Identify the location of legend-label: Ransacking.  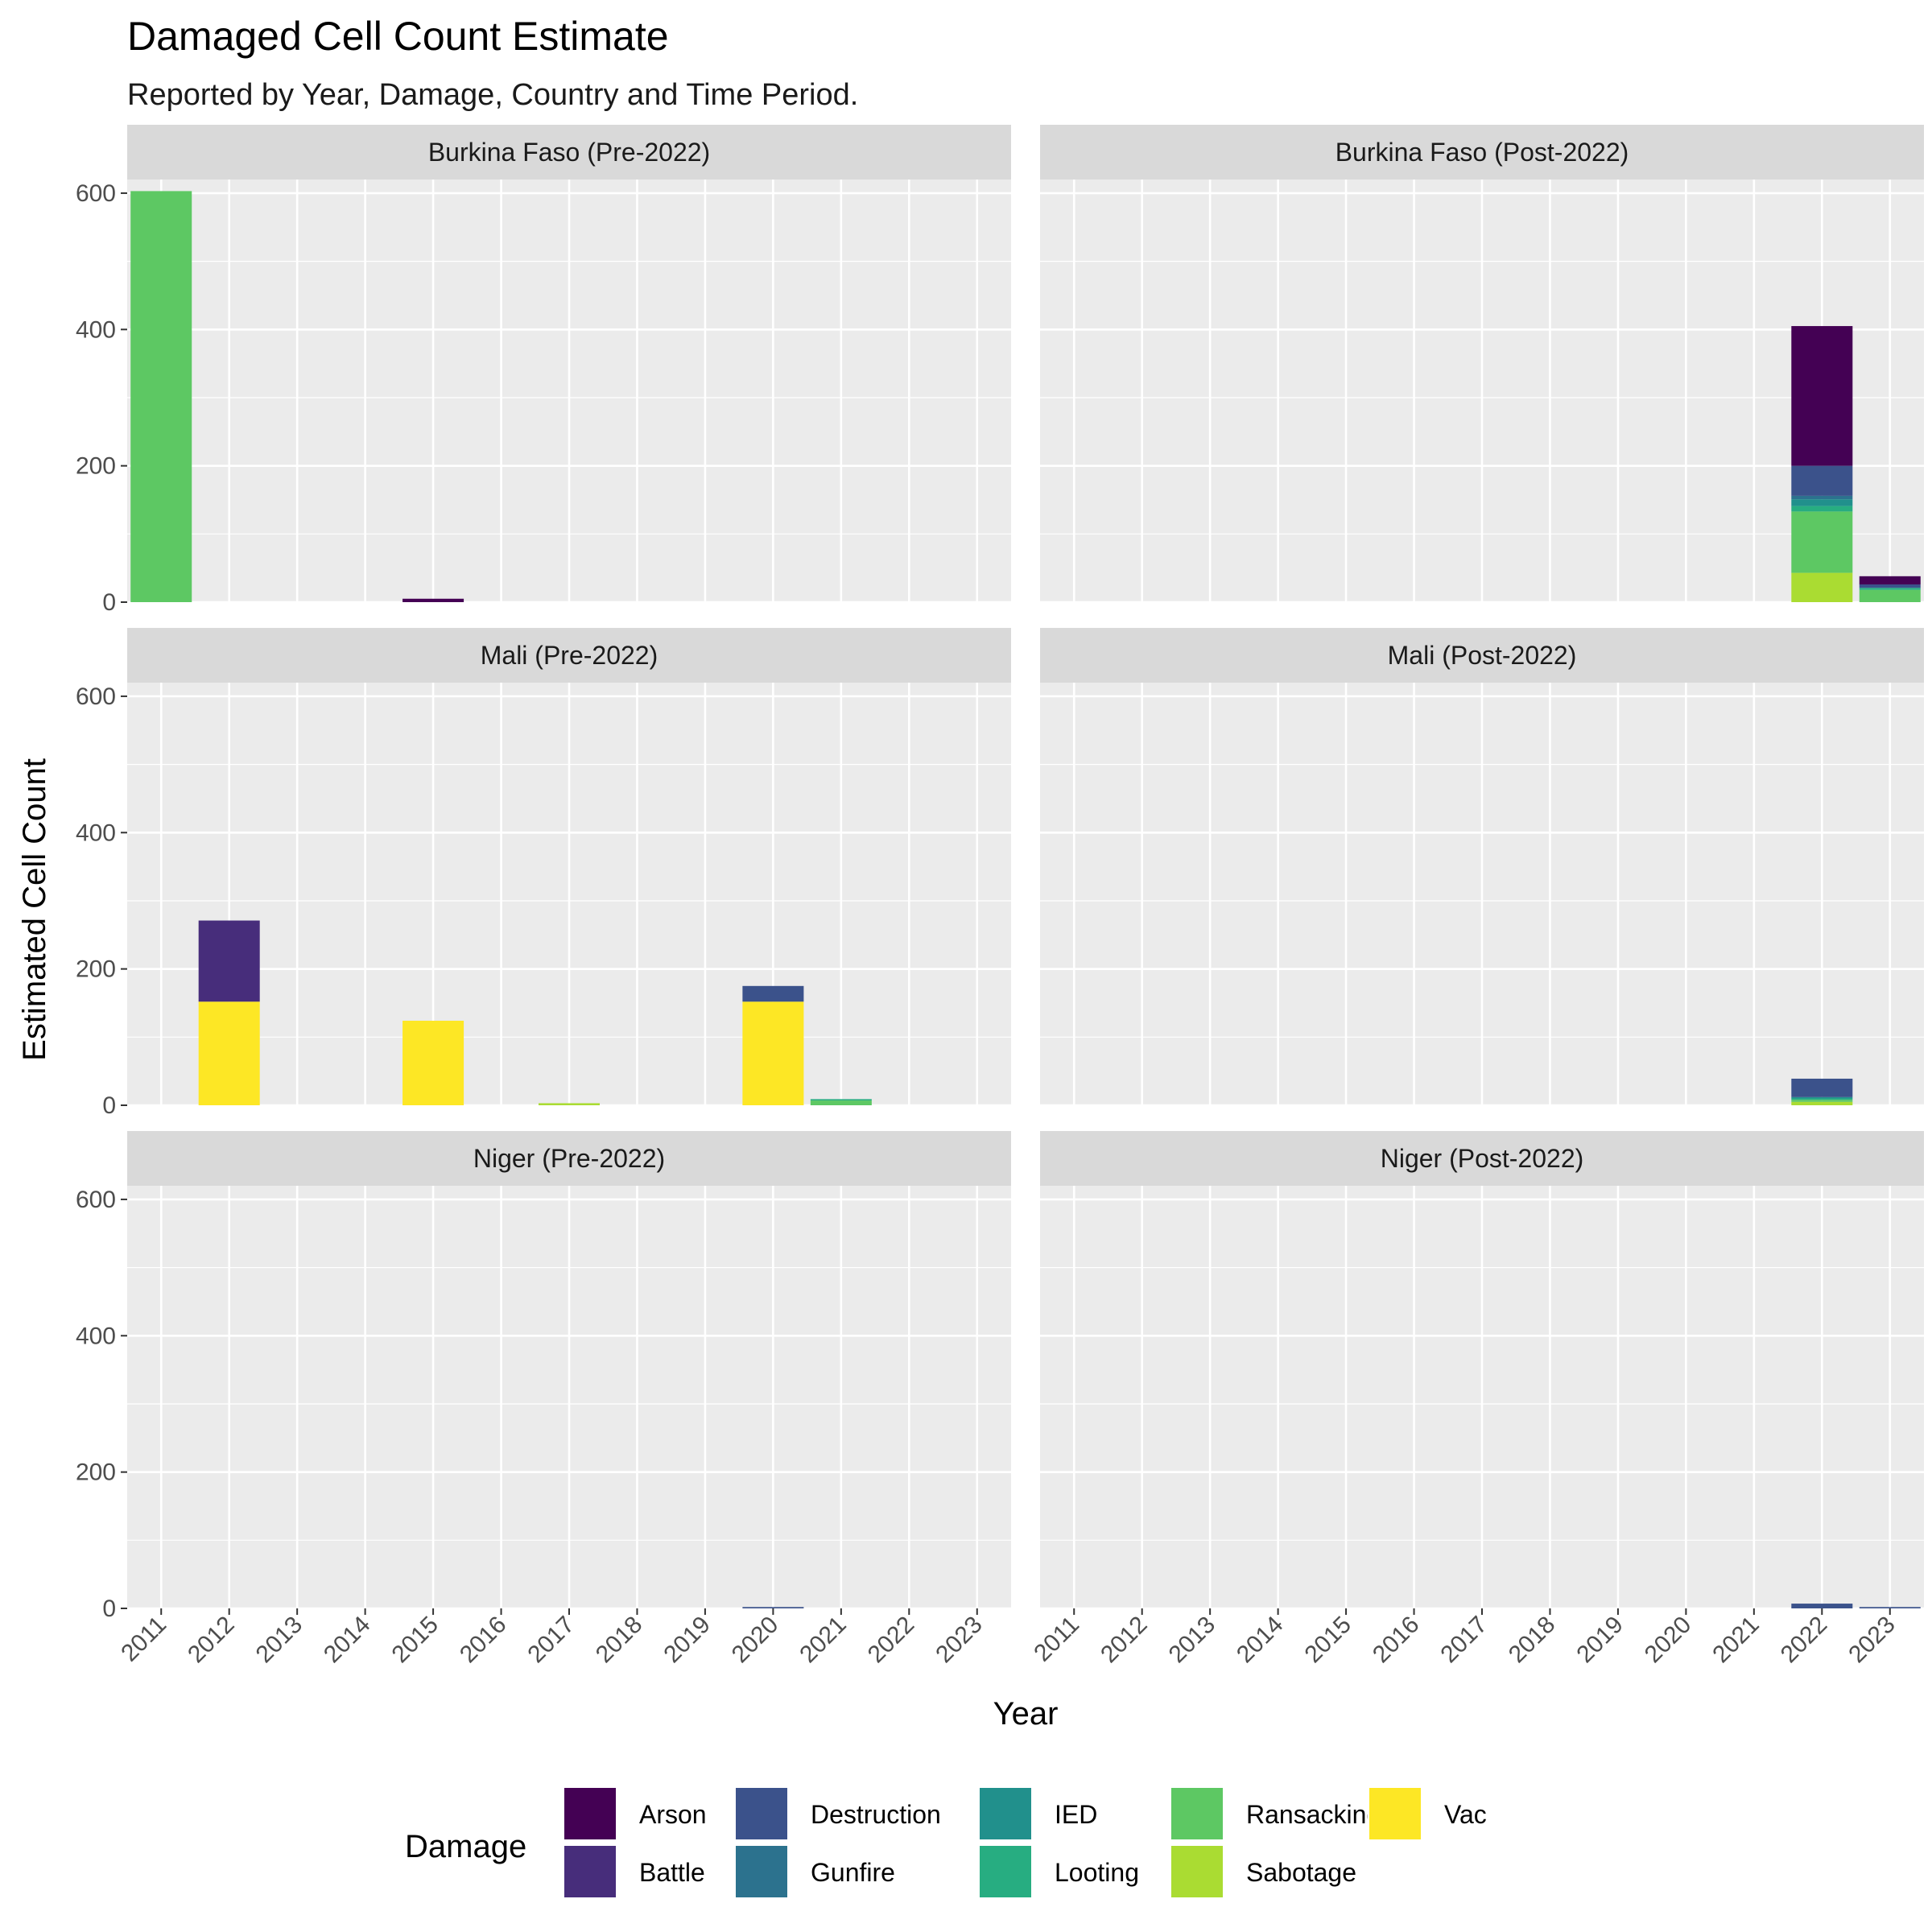
(1313, 1814).